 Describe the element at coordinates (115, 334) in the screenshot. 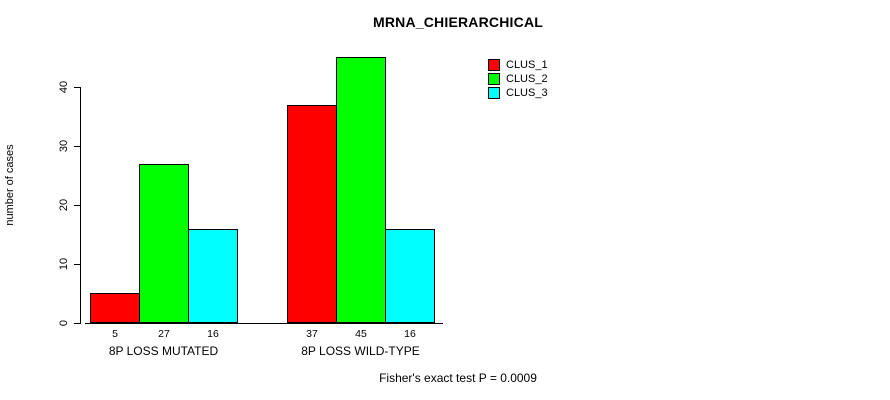

I see `bar-value-label: 5` at that location.